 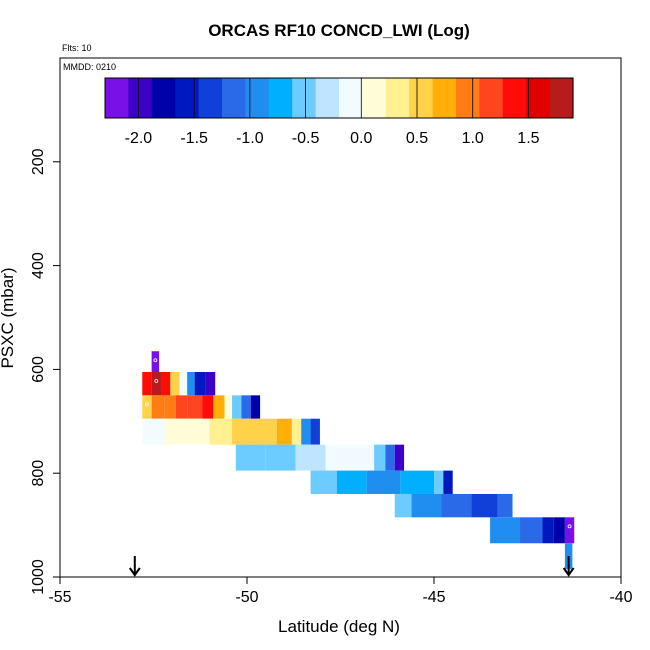 I want to click on x-axis-label: Latitude (deg N), so click(x=339, y=626).